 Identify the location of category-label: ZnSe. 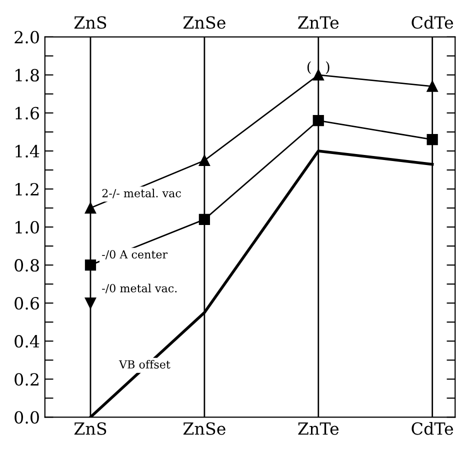
(204, 22).